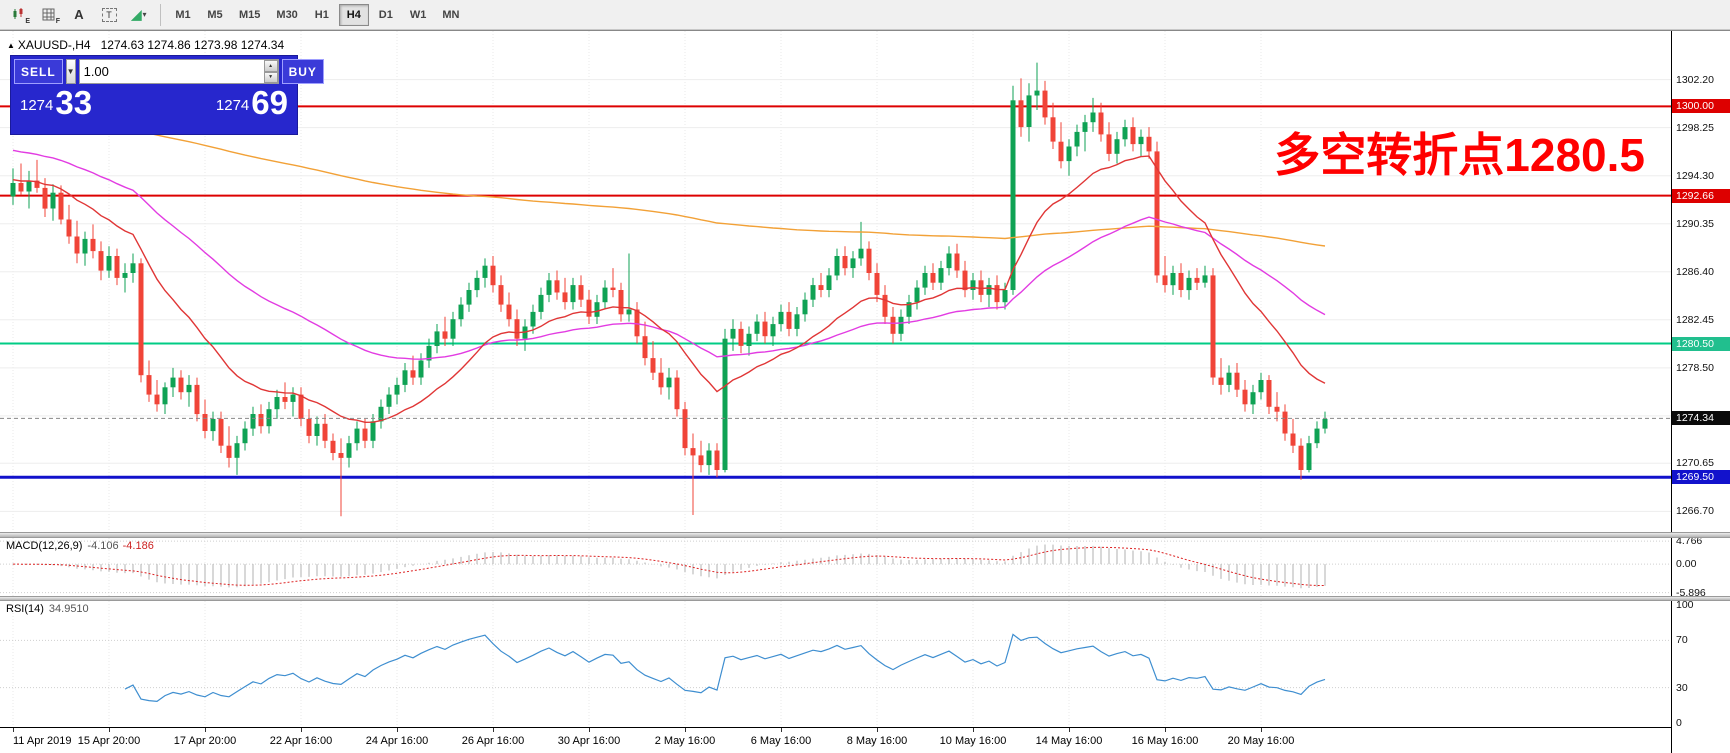 This screenshot has height=753, width=1730. Describe the element at coordinates (56, 102) in the screenshot. I see `sell-price: 1274 33` at that location.